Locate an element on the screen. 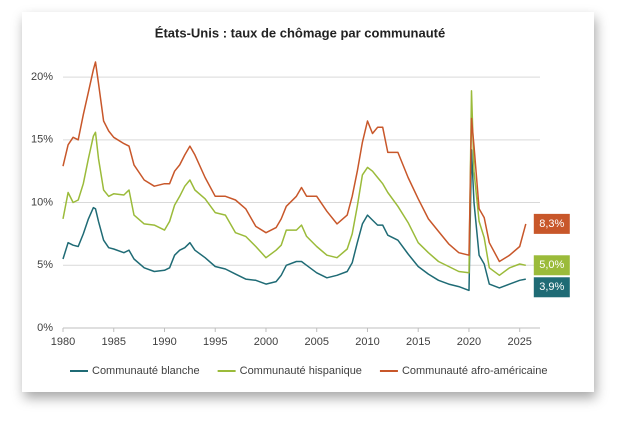 The width and height of the screenshot is (619, 427). x-tick-label: 2025 is located at coordinates (519, 342).